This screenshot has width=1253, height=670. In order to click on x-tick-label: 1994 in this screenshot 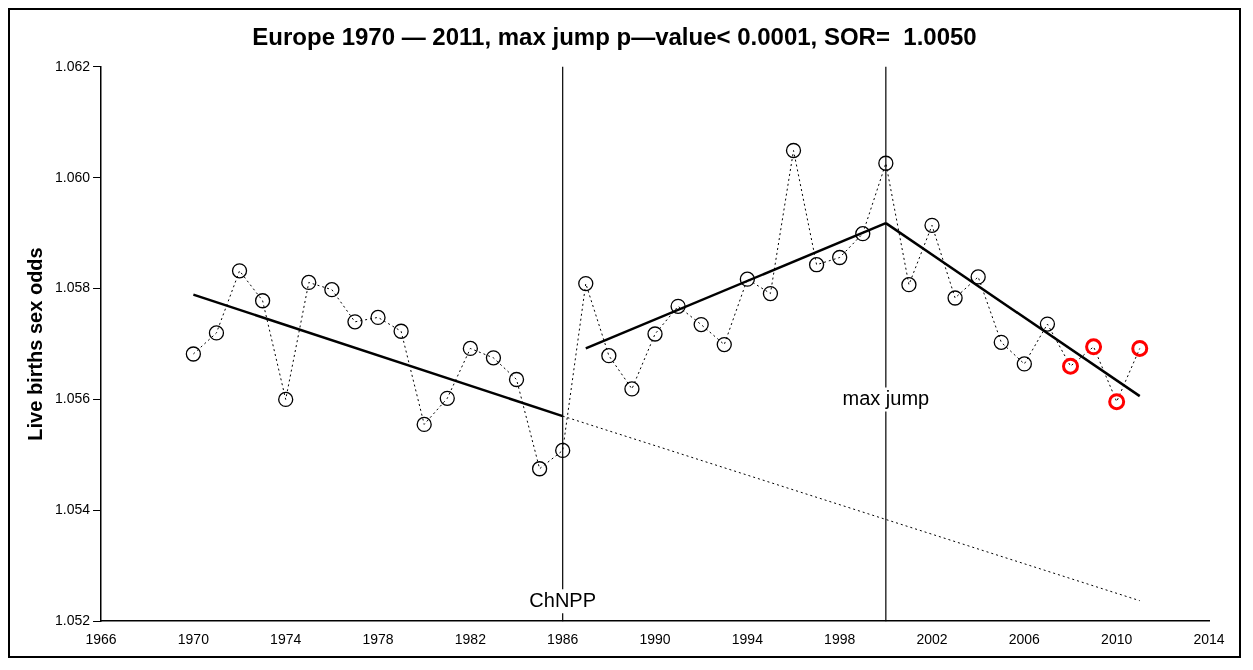, I will do `click(747, 639)`.